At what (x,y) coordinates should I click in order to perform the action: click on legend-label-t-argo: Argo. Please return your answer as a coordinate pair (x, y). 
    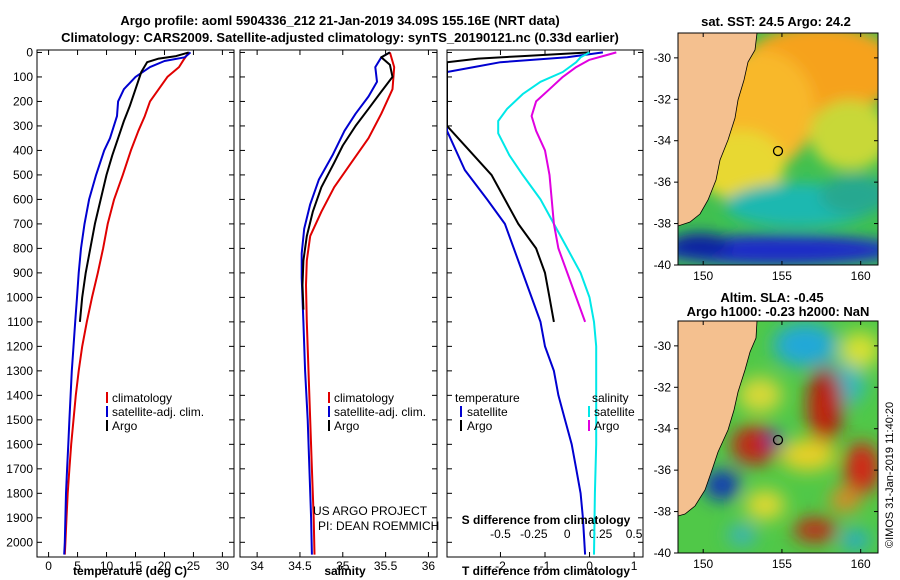
    Looking at the image, I should click on (480, 426).